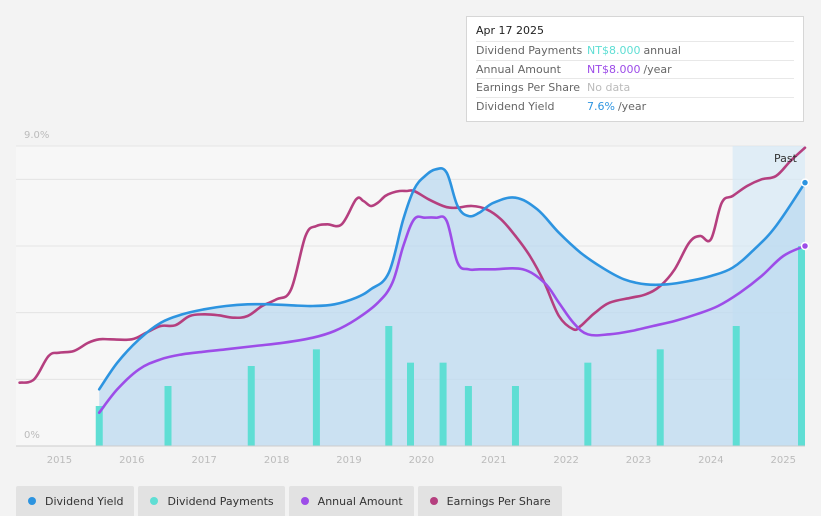  Describe the element at coordinates (493, 460) in the screenshot. I see `x-tick-label: 2021` at that location.